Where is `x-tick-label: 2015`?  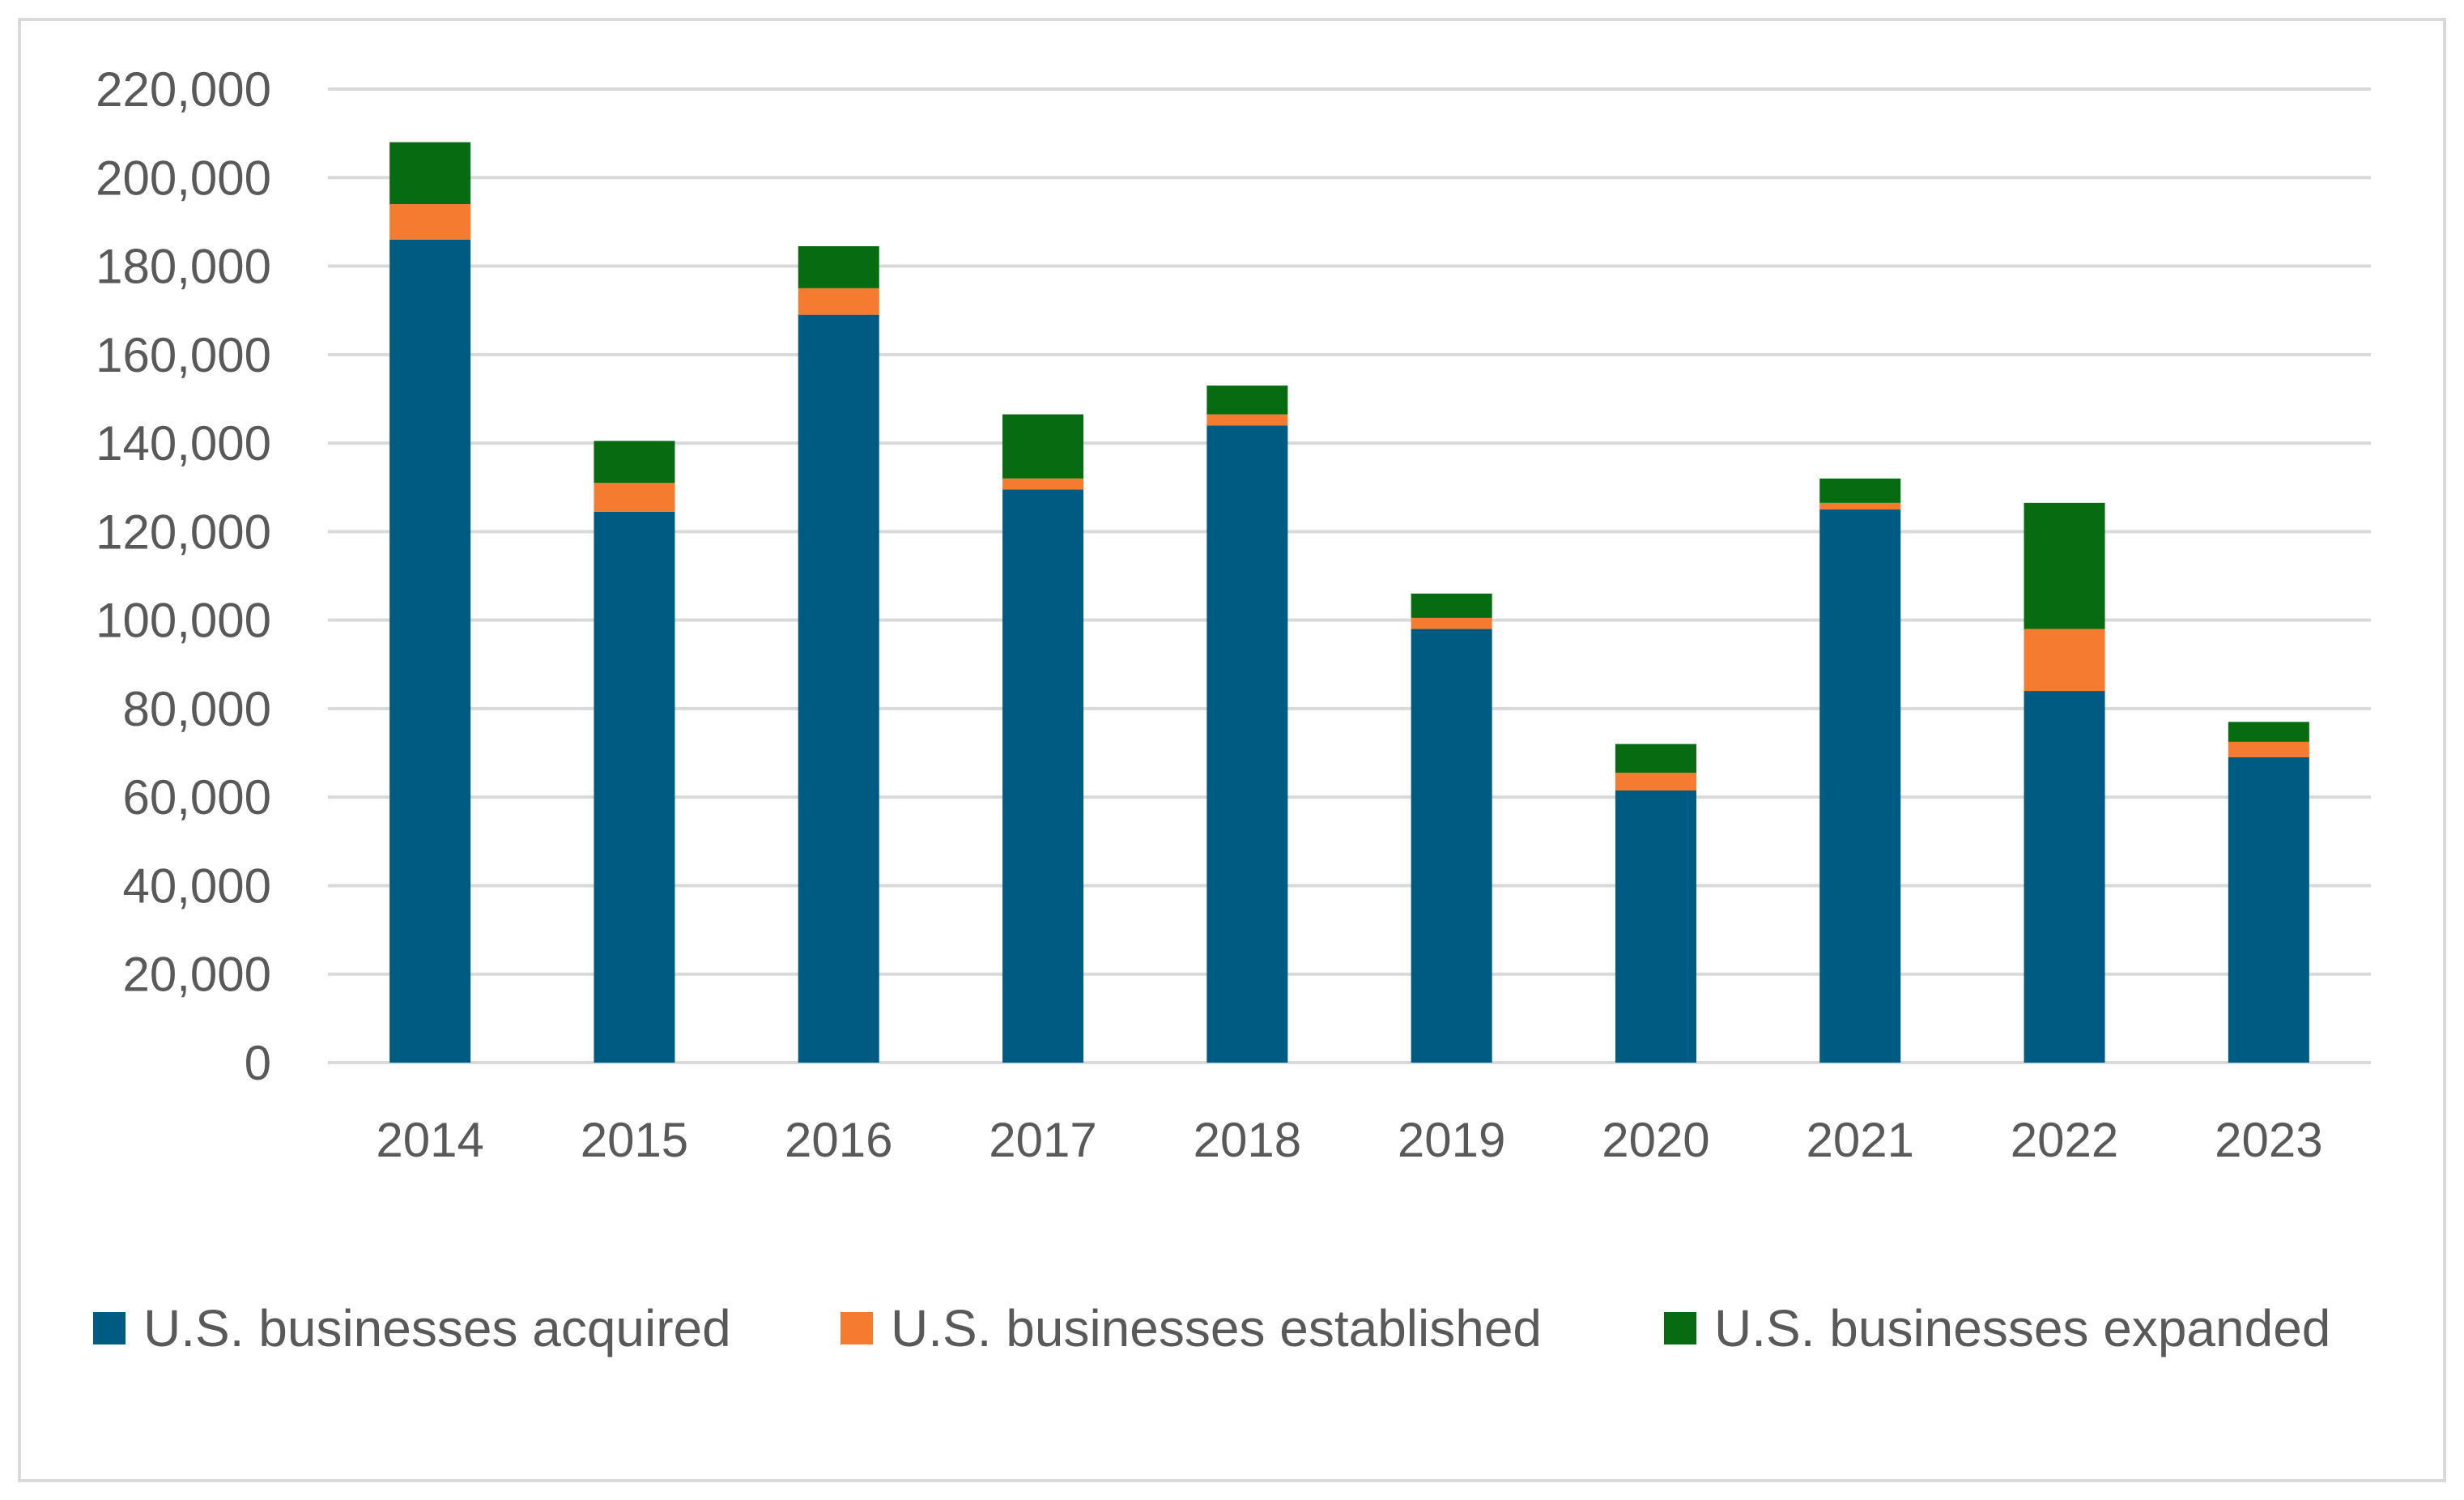
x-tick-label: 2015 is located at coordinates (634, 1140).